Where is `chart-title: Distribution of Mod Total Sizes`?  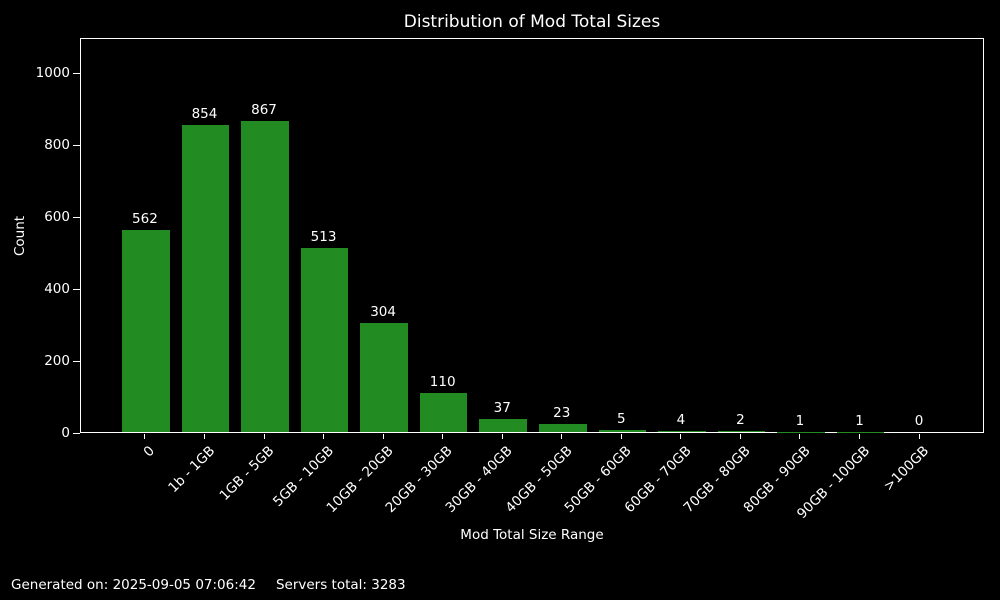
chart-title: Distribution of Mod Total Sizes is located at coordinates (532, 22).